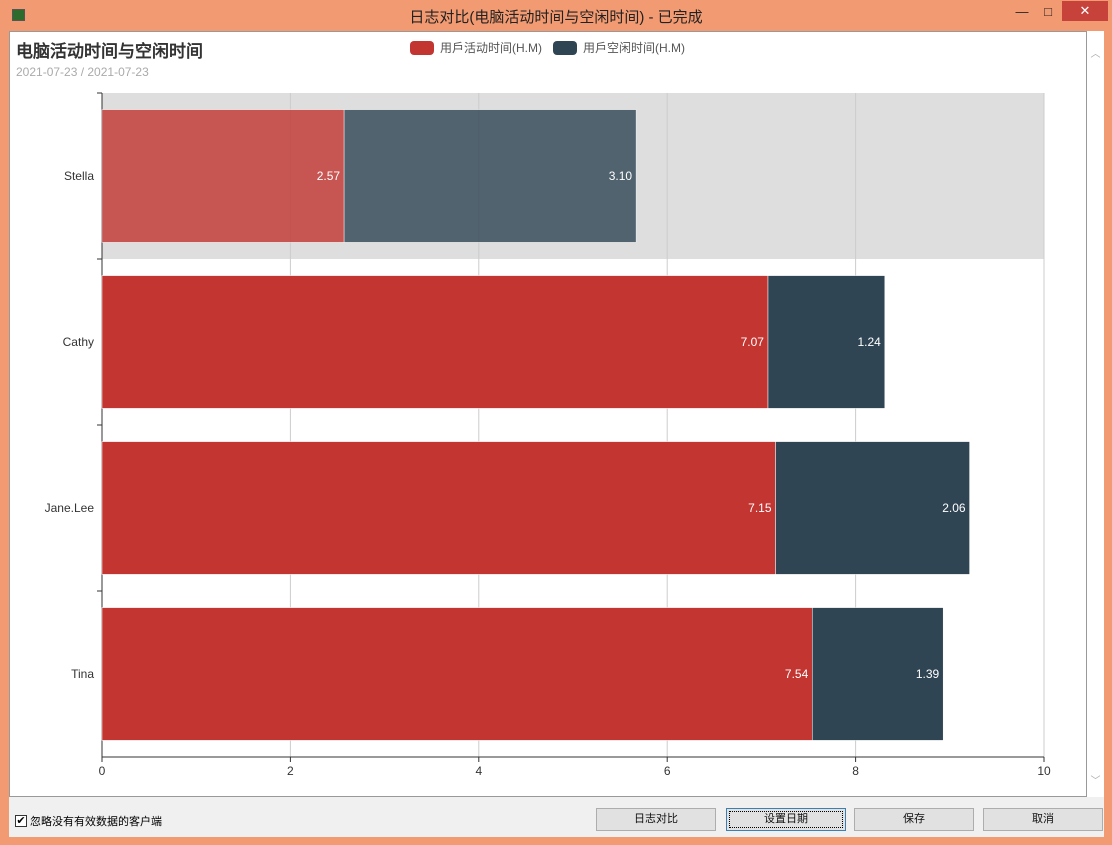 The height and width of the screenshot is (845, 1112). Describe the element at coordinates (82, 72) in the screenshot. I see `date-range: 2021-07-23 / 2021-07-23` at that location.